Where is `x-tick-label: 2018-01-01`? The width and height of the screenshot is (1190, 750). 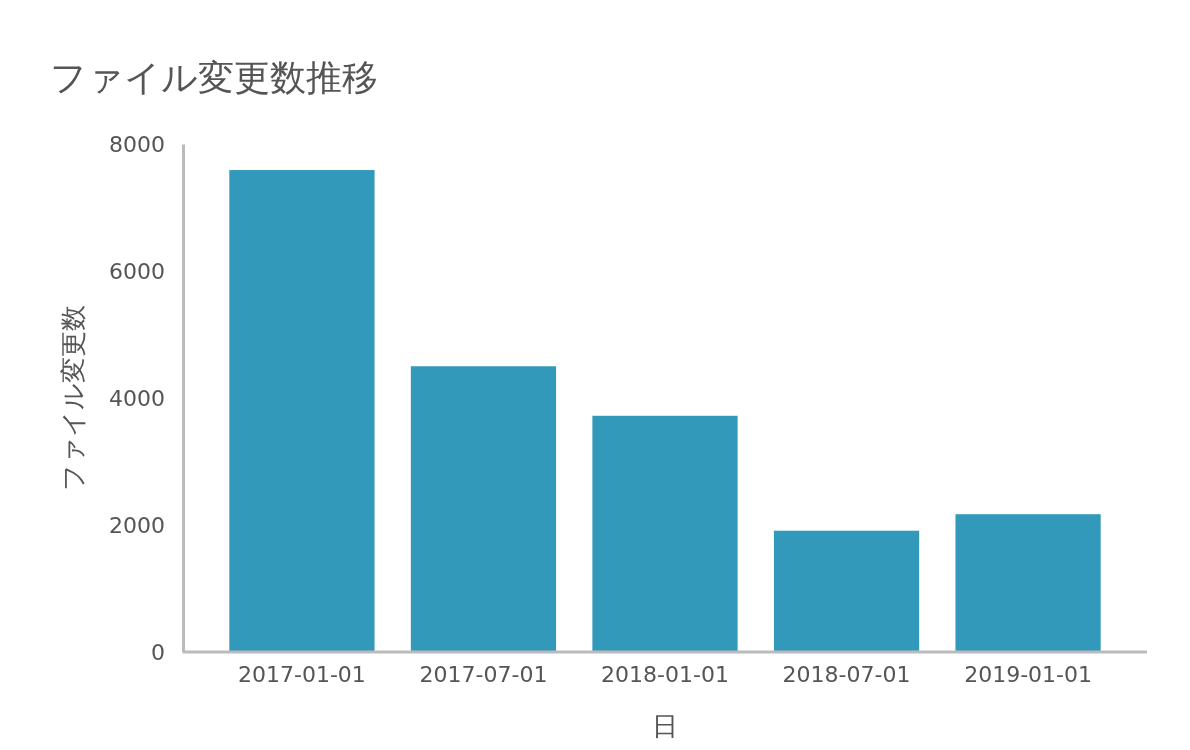
x-tick-label: 2018-01-01 is located at coordinates (665, 674).